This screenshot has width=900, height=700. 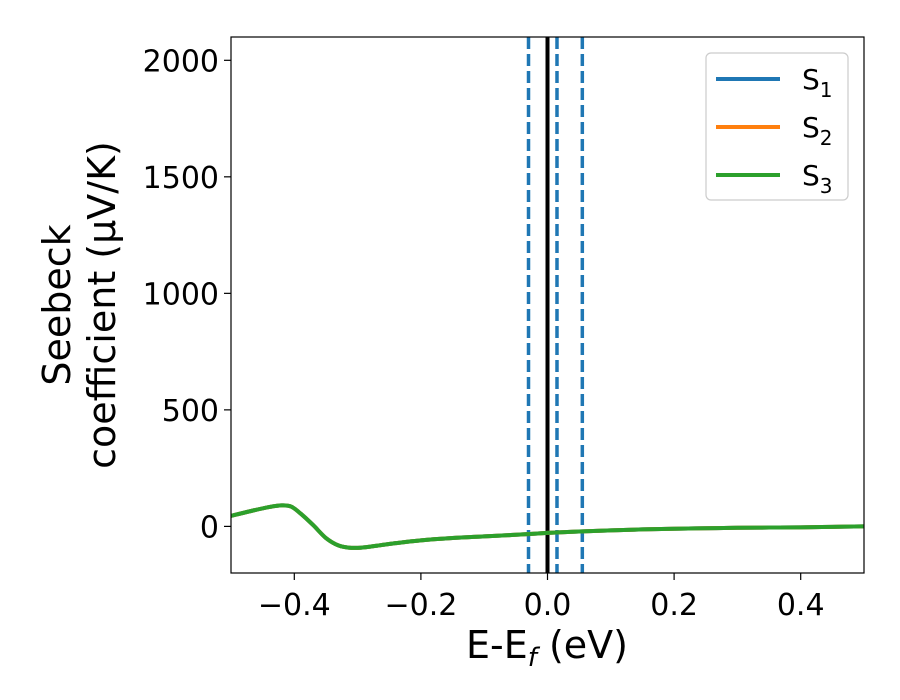 What do you see at coordinates (817, 82) in the screenshot?
I see `legend-label-s1: S1` at bounding box center [817, 82].